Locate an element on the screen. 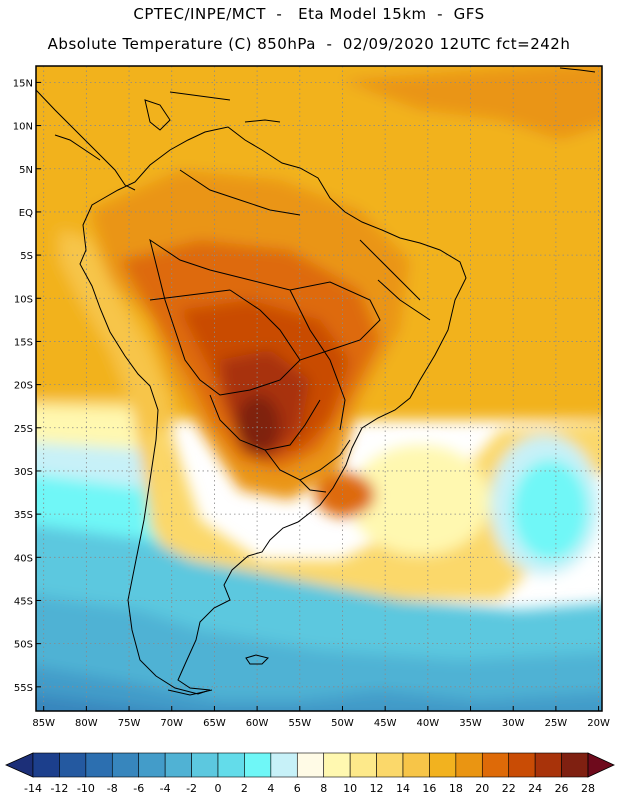 This screenshot has width=618, height=800. colorbar-label: -4 is located at coordinates (165, 788).